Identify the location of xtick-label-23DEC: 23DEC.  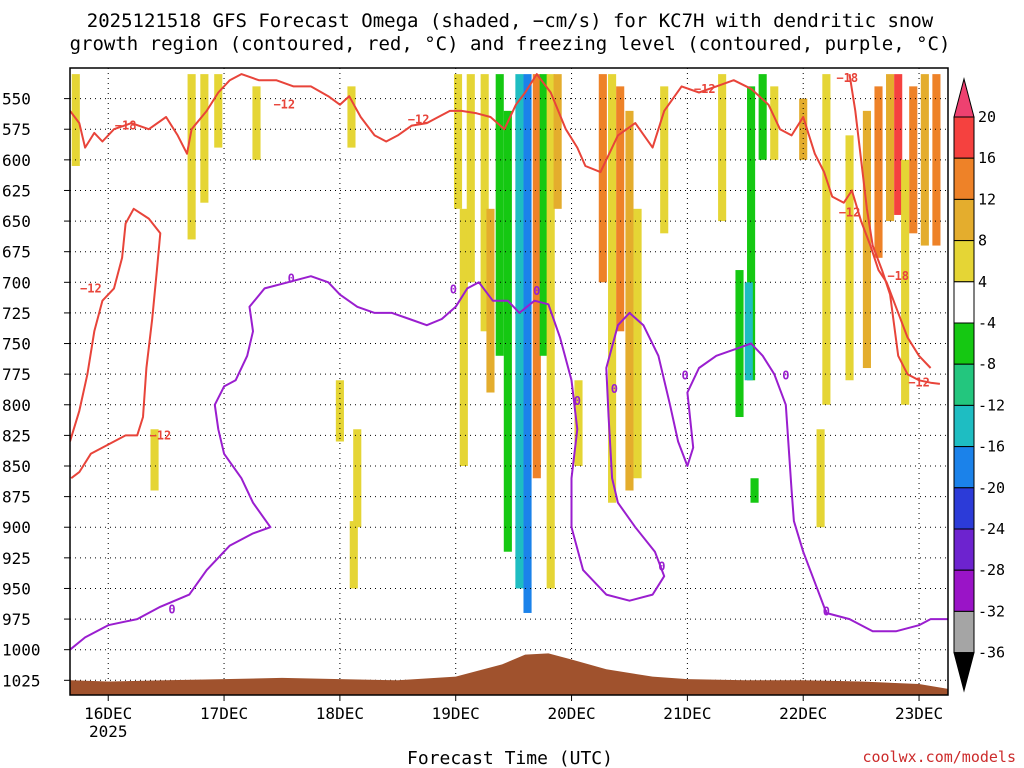
(919, 713).